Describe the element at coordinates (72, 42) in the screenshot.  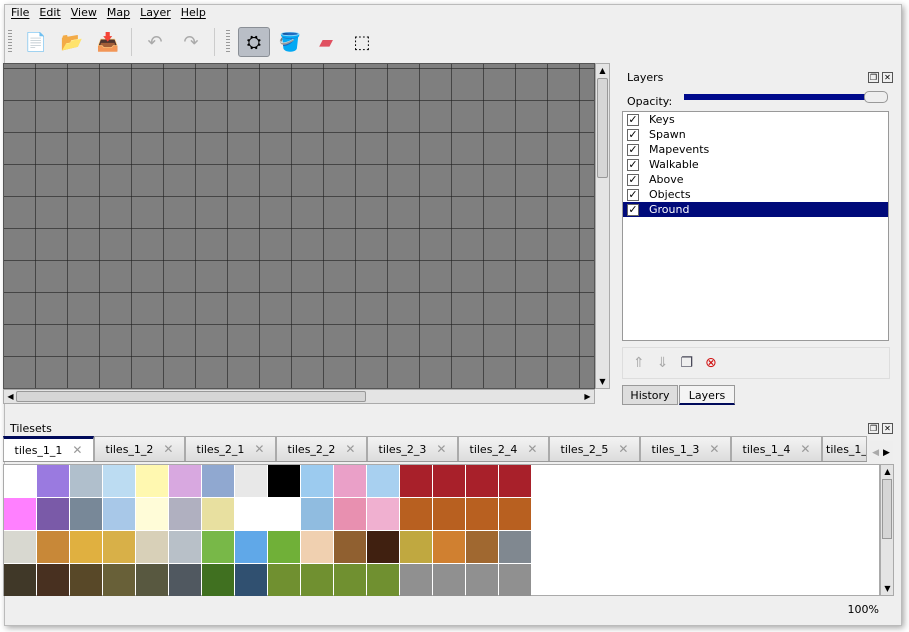
I see `open-button: 📂` at that location.